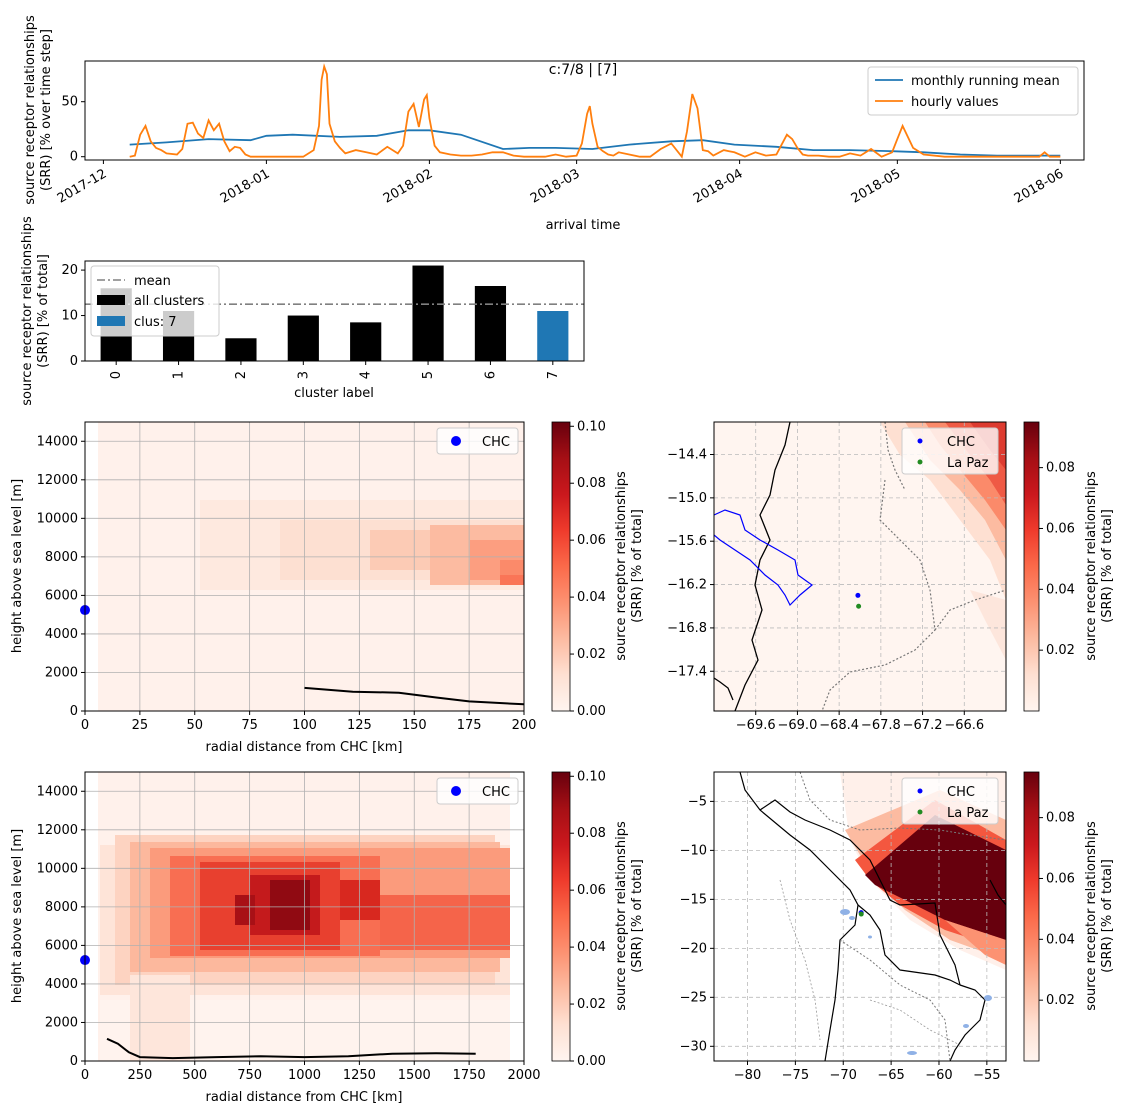 This screenshot has height=1114, width=1124. What do you see at coordinates (555, 186) in the screenshot?
I see `timeseries-xtick-label: 2018-03` at bounding box center [555, 186].